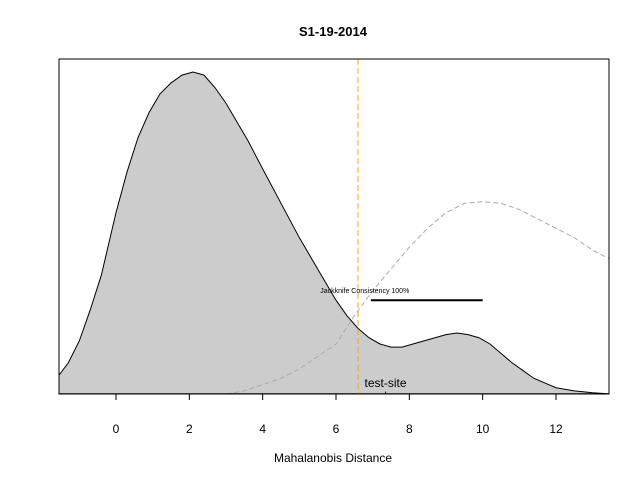 The width and height of the screenshot is (640, 480). I want to click on site-star-marker: ★, so click(386, 396).